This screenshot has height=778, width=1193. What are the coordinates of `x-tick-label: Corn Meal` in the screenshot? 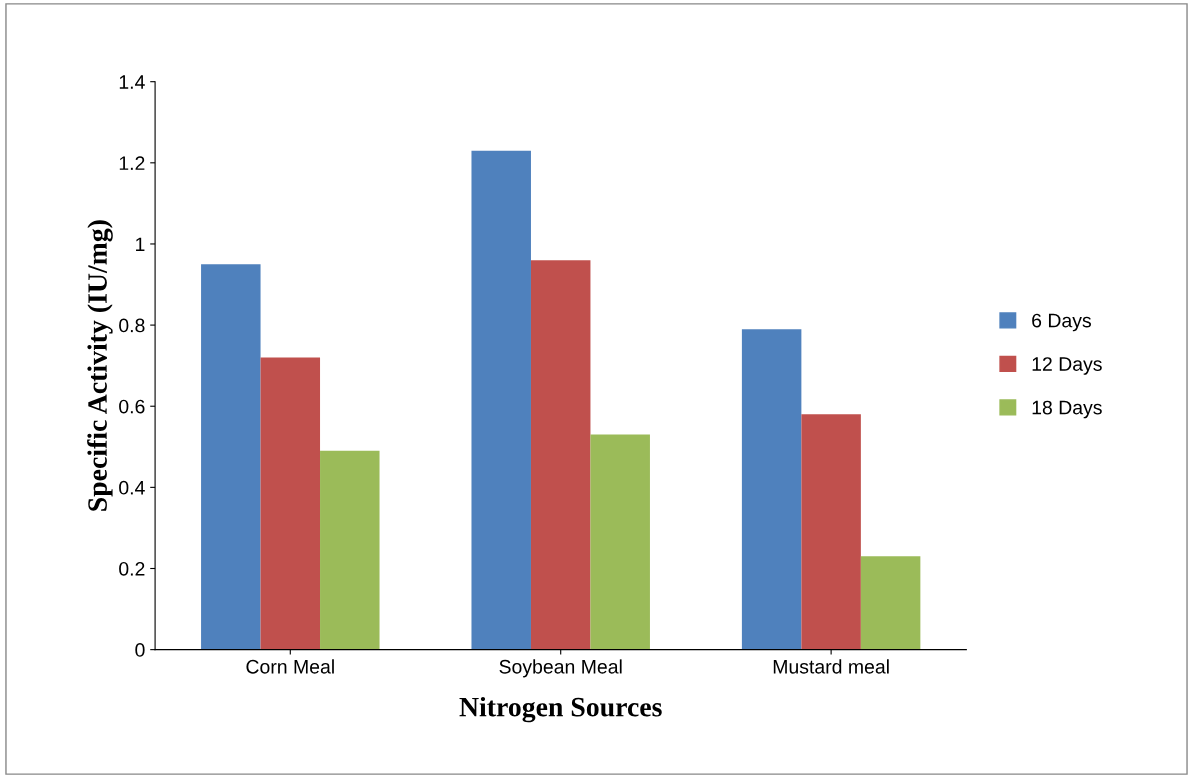 It's located at (290, 666).